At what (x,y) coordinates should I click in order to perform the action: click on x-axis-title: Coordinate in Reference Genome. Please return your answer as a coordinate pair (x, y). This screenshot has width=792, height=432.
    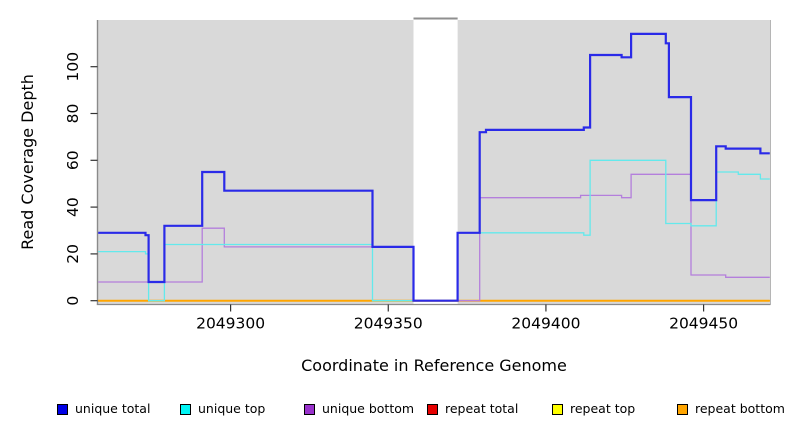
    Looking at the image, I should click on (434, 365).